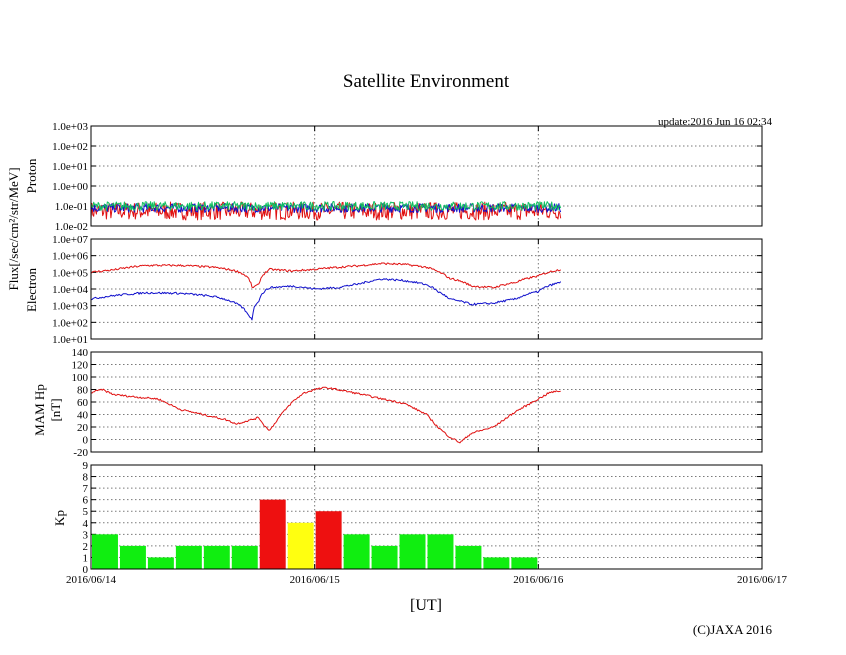  I want to click on x-tick-label: 2016/06/16, so click(538, 580).